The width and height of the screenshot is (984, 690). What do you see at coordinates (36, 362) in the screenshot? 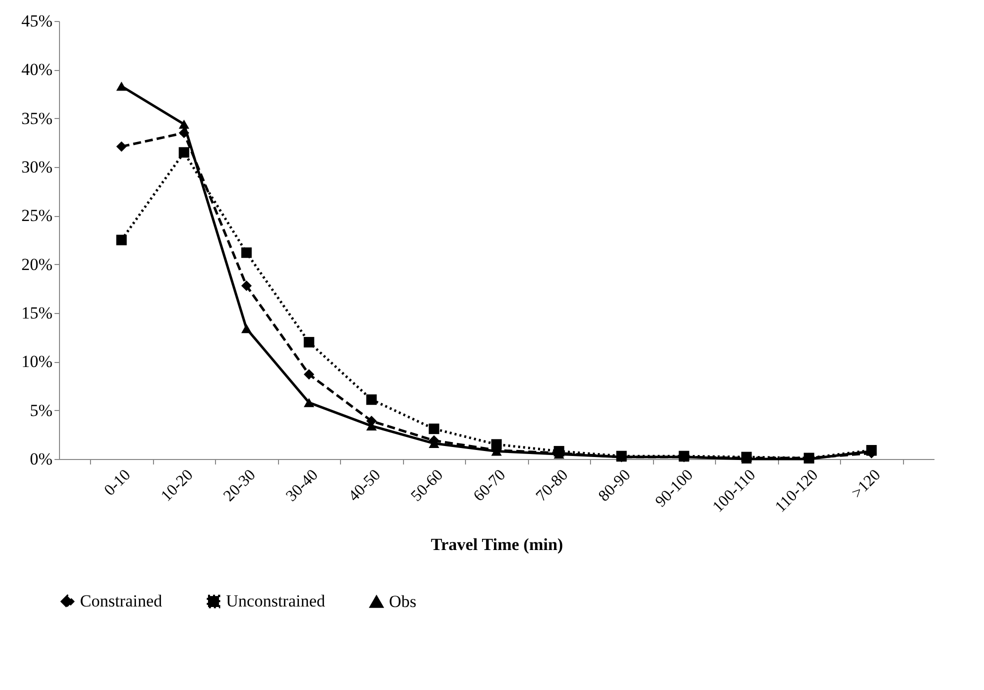
I see `y-tick-label: 10%` at bounding box center [36, 362].